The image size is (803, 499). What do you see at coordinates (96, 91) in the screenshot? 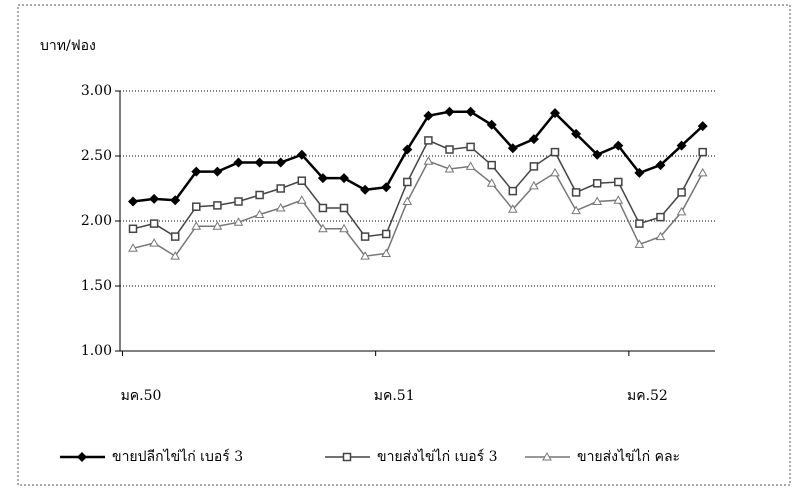
I see `y-tick-label: 3.00` at bounding box center [96, 91].